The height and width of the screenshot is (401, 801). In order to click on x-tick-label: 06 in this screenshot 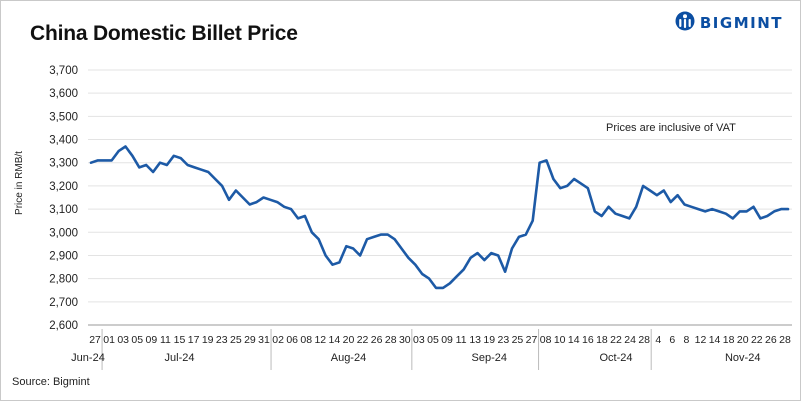, I will do `click(292, 340)`.